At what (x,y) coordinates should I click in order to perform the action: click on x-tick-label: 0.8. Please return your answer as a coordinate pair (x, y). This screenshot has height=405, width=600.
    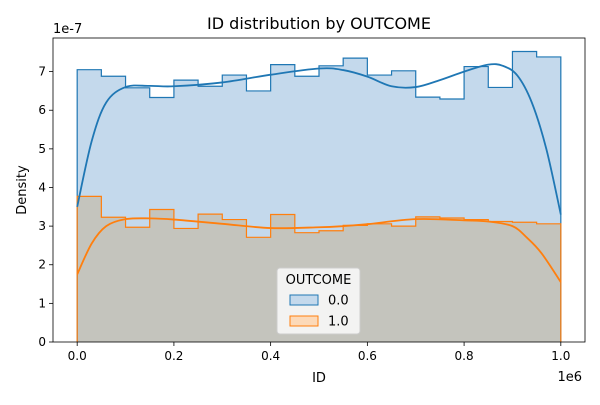
    Looking at the image, I should click on (464, 356).